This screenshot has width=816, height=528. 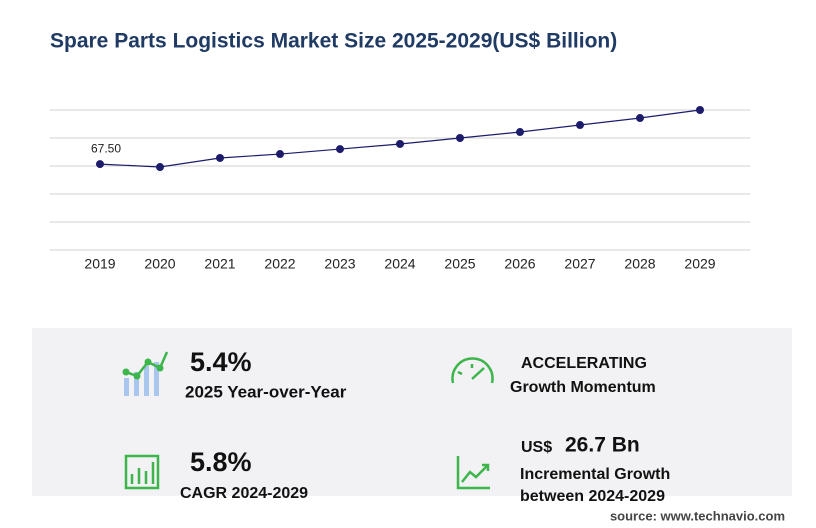 What do you see at coordinates (699, 264) in the screenshot?
I see `x-tick-label: 2029` at bounding box center [699, 264].